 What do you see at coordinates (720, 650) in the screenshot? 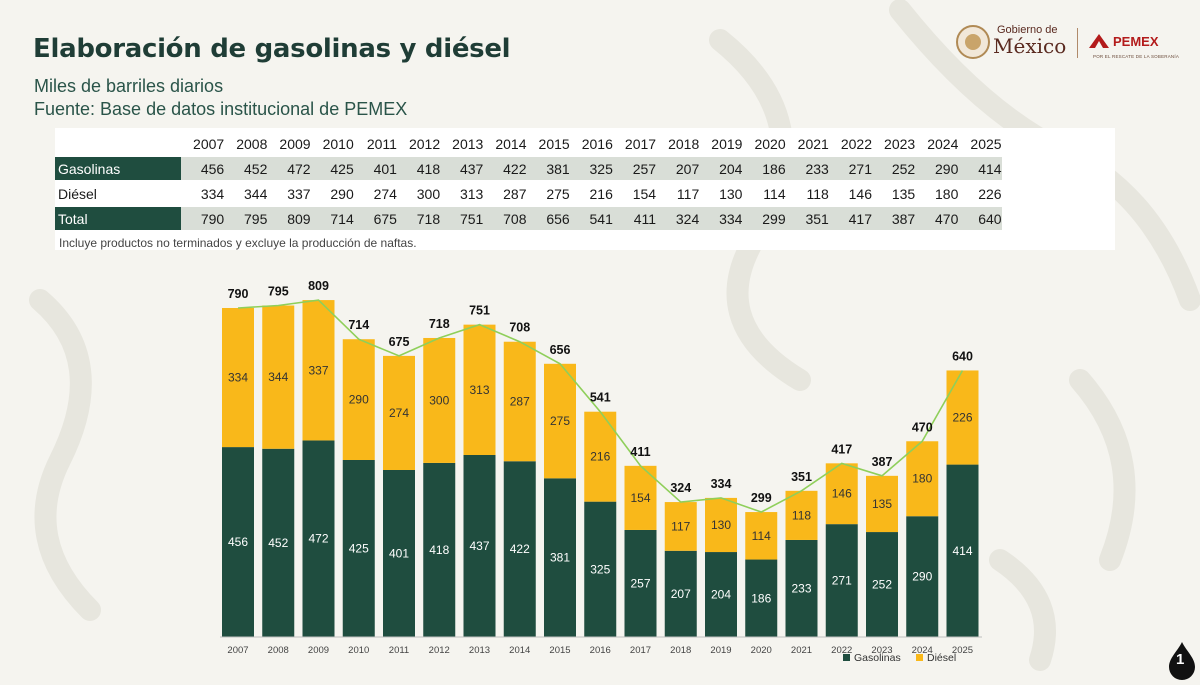
I see `x-tick-label: 2019` at bounding box center [720, 650].